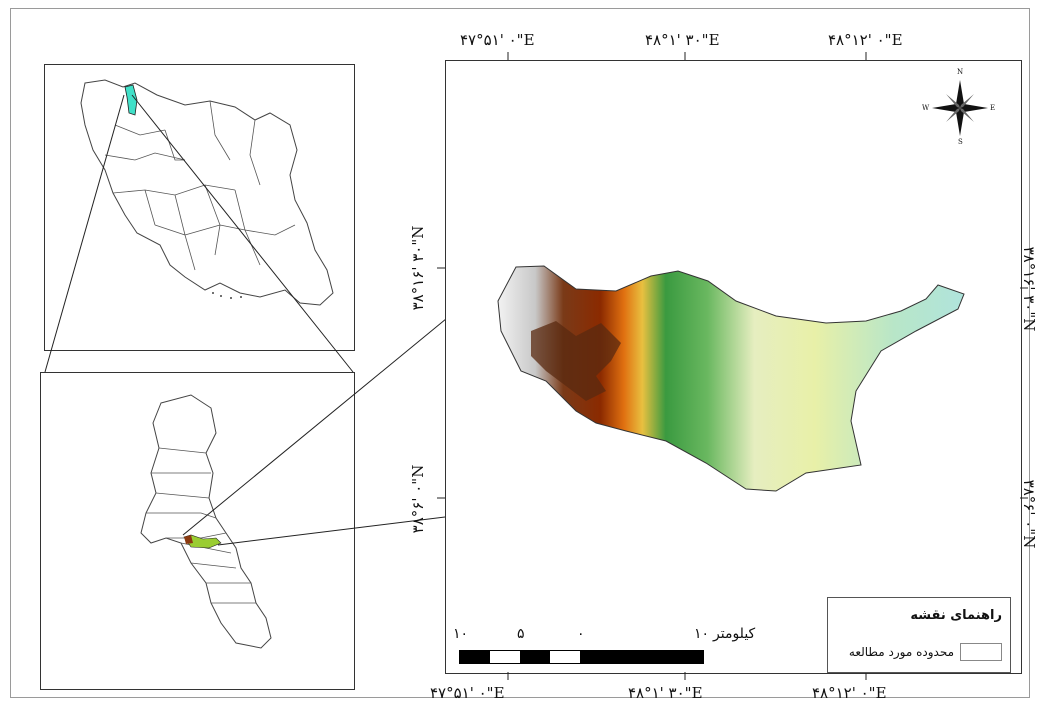  I want to click on right-tick-1: ۳۸°۱۶' ۳۰"N, so click(1029, 289).